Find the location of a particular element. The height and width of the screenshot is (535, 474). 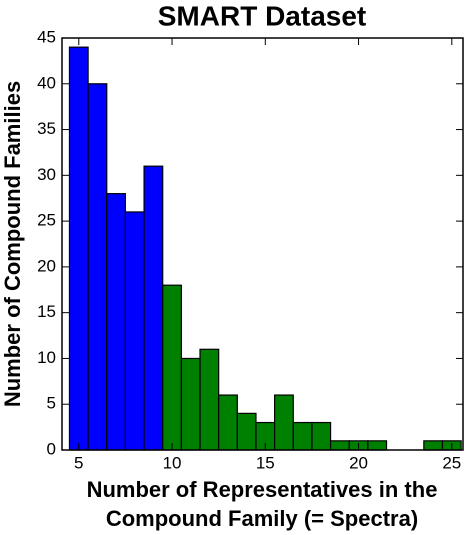

x-tick-label: 25 is located at coordinates (451, 462).